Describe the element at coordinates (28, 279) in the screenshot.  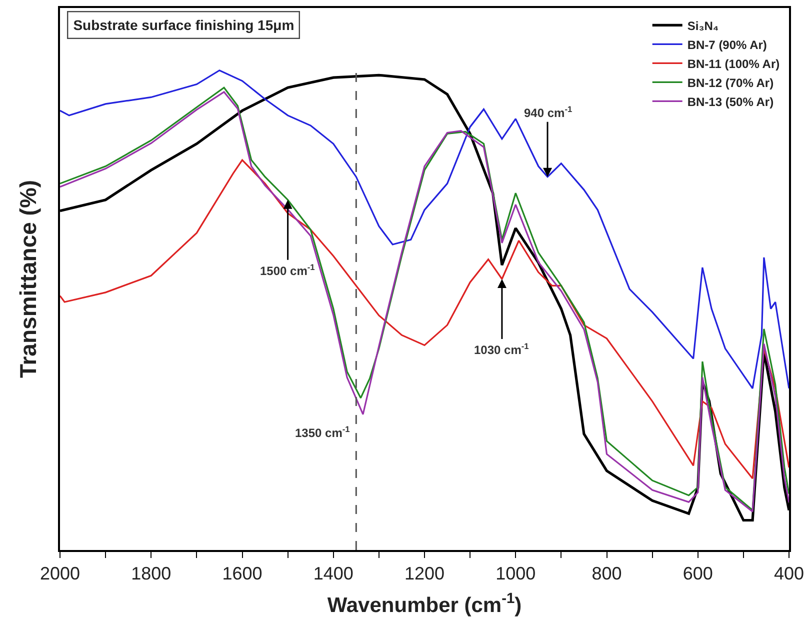
I see `y-axis-title: Transmittance (%)` at that location.